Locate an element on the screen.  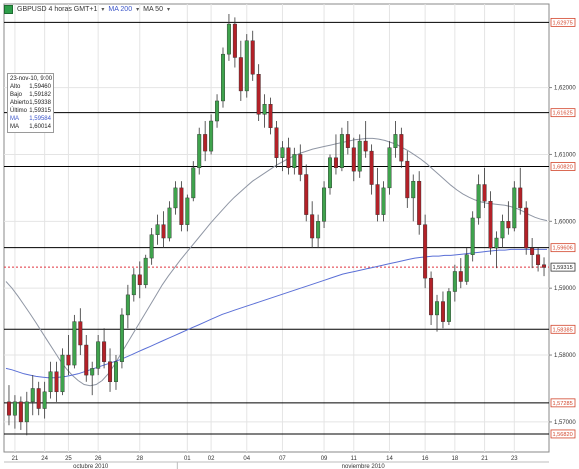
y-tick-label: 1,59000 is located at coordinates (565, 289).